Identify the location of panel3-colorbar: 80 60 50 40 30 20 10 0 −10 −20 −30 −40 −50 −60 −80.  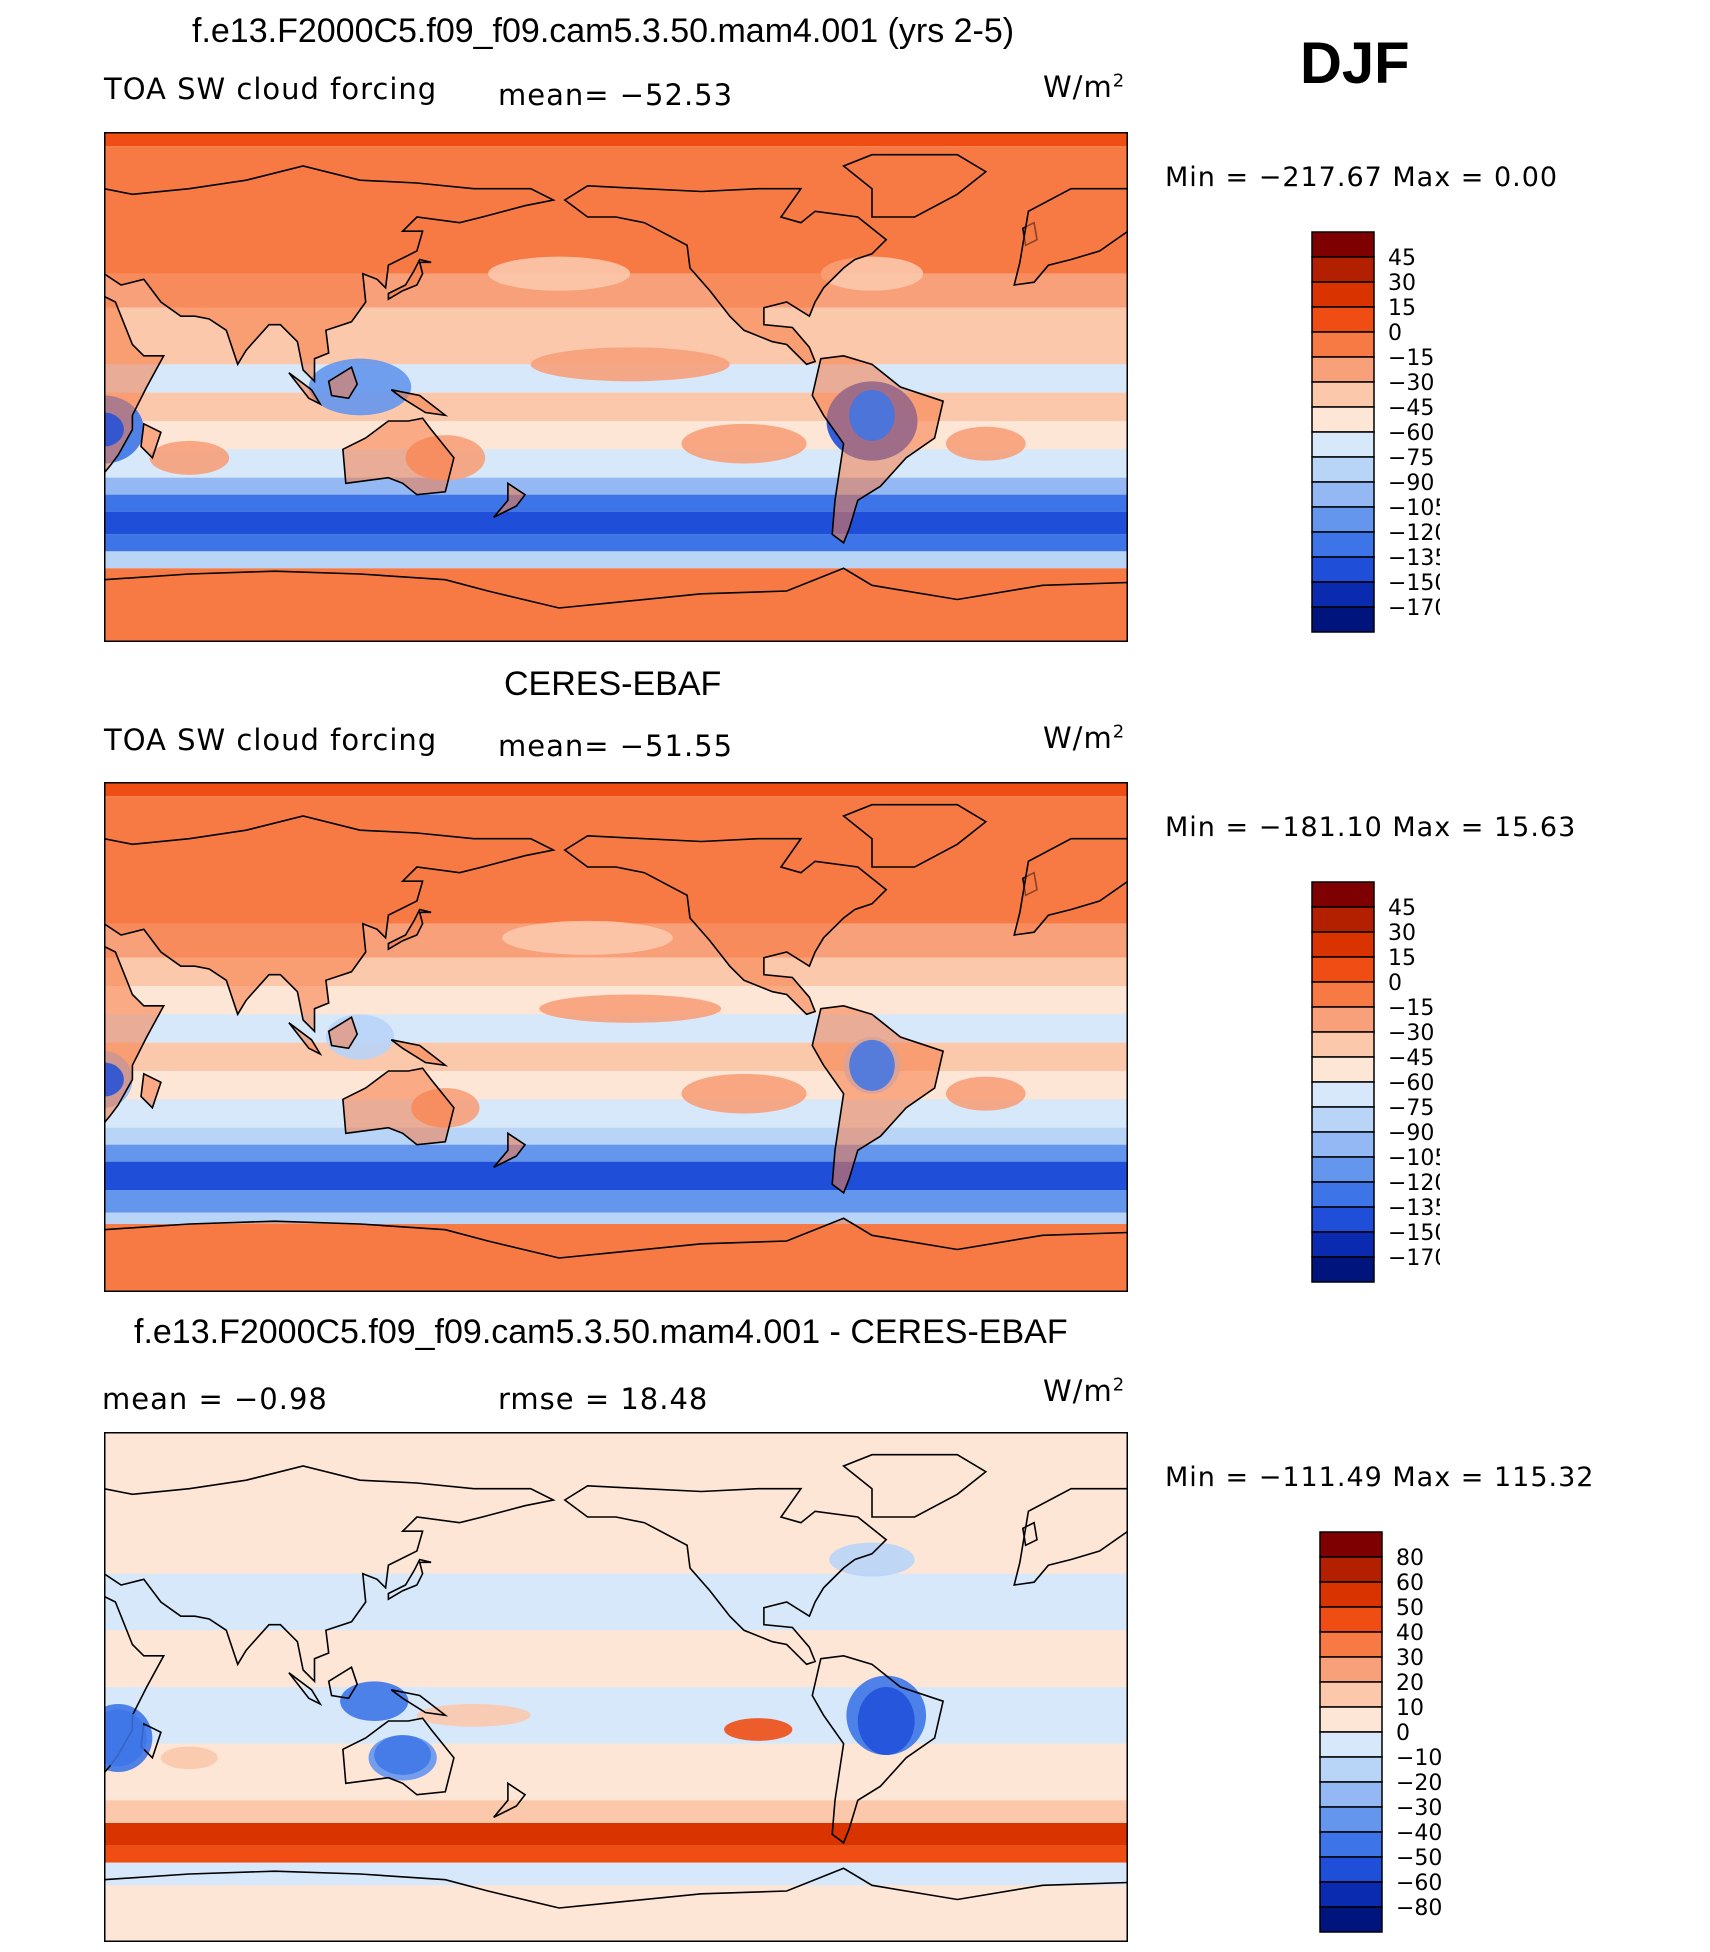
(1383, 1735).